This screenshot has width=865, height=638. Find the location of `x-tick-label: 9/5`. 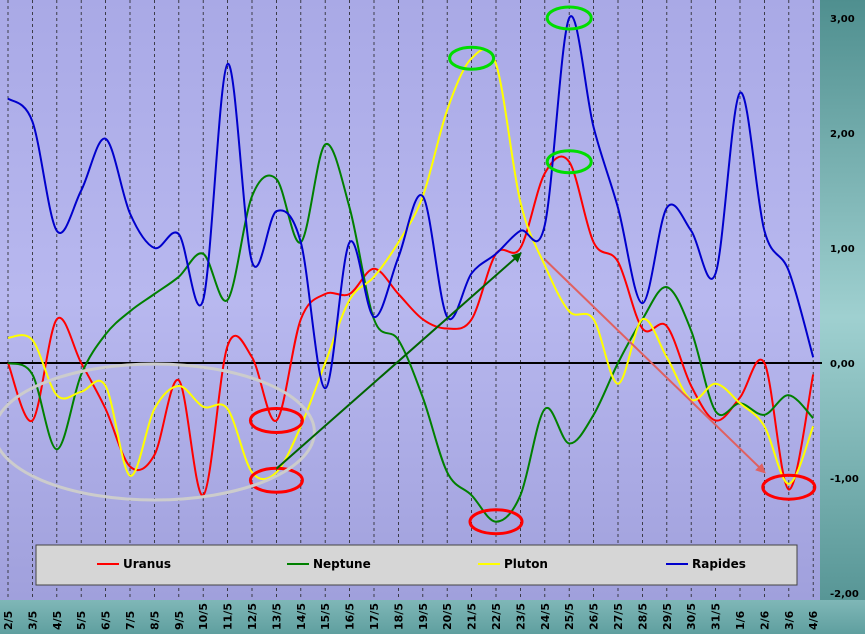

x-tick-label: 9/5 is located at coordinates (179, 620).